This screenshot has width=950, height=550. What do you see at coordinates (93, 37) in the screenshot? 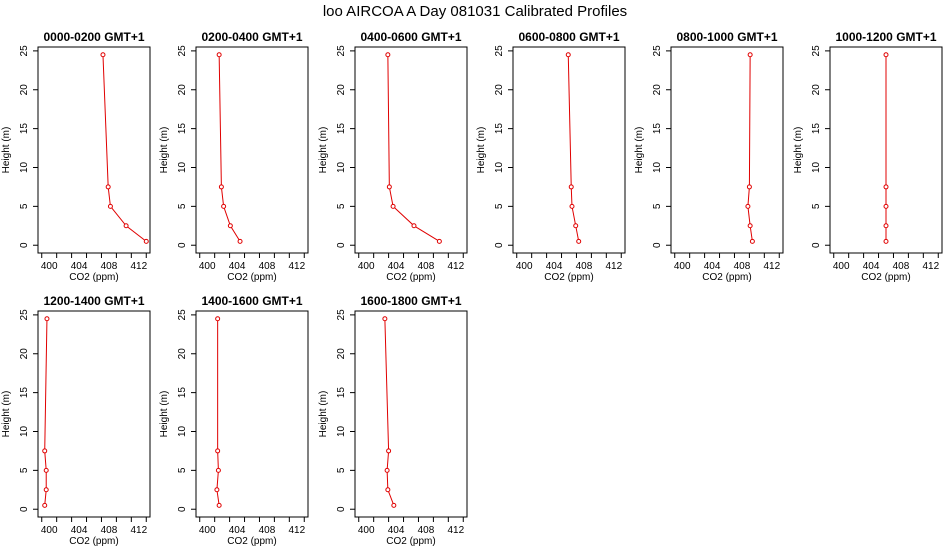
I see `panel-title: 0000-0200 GMT+1` at bounding box center [93, 37].